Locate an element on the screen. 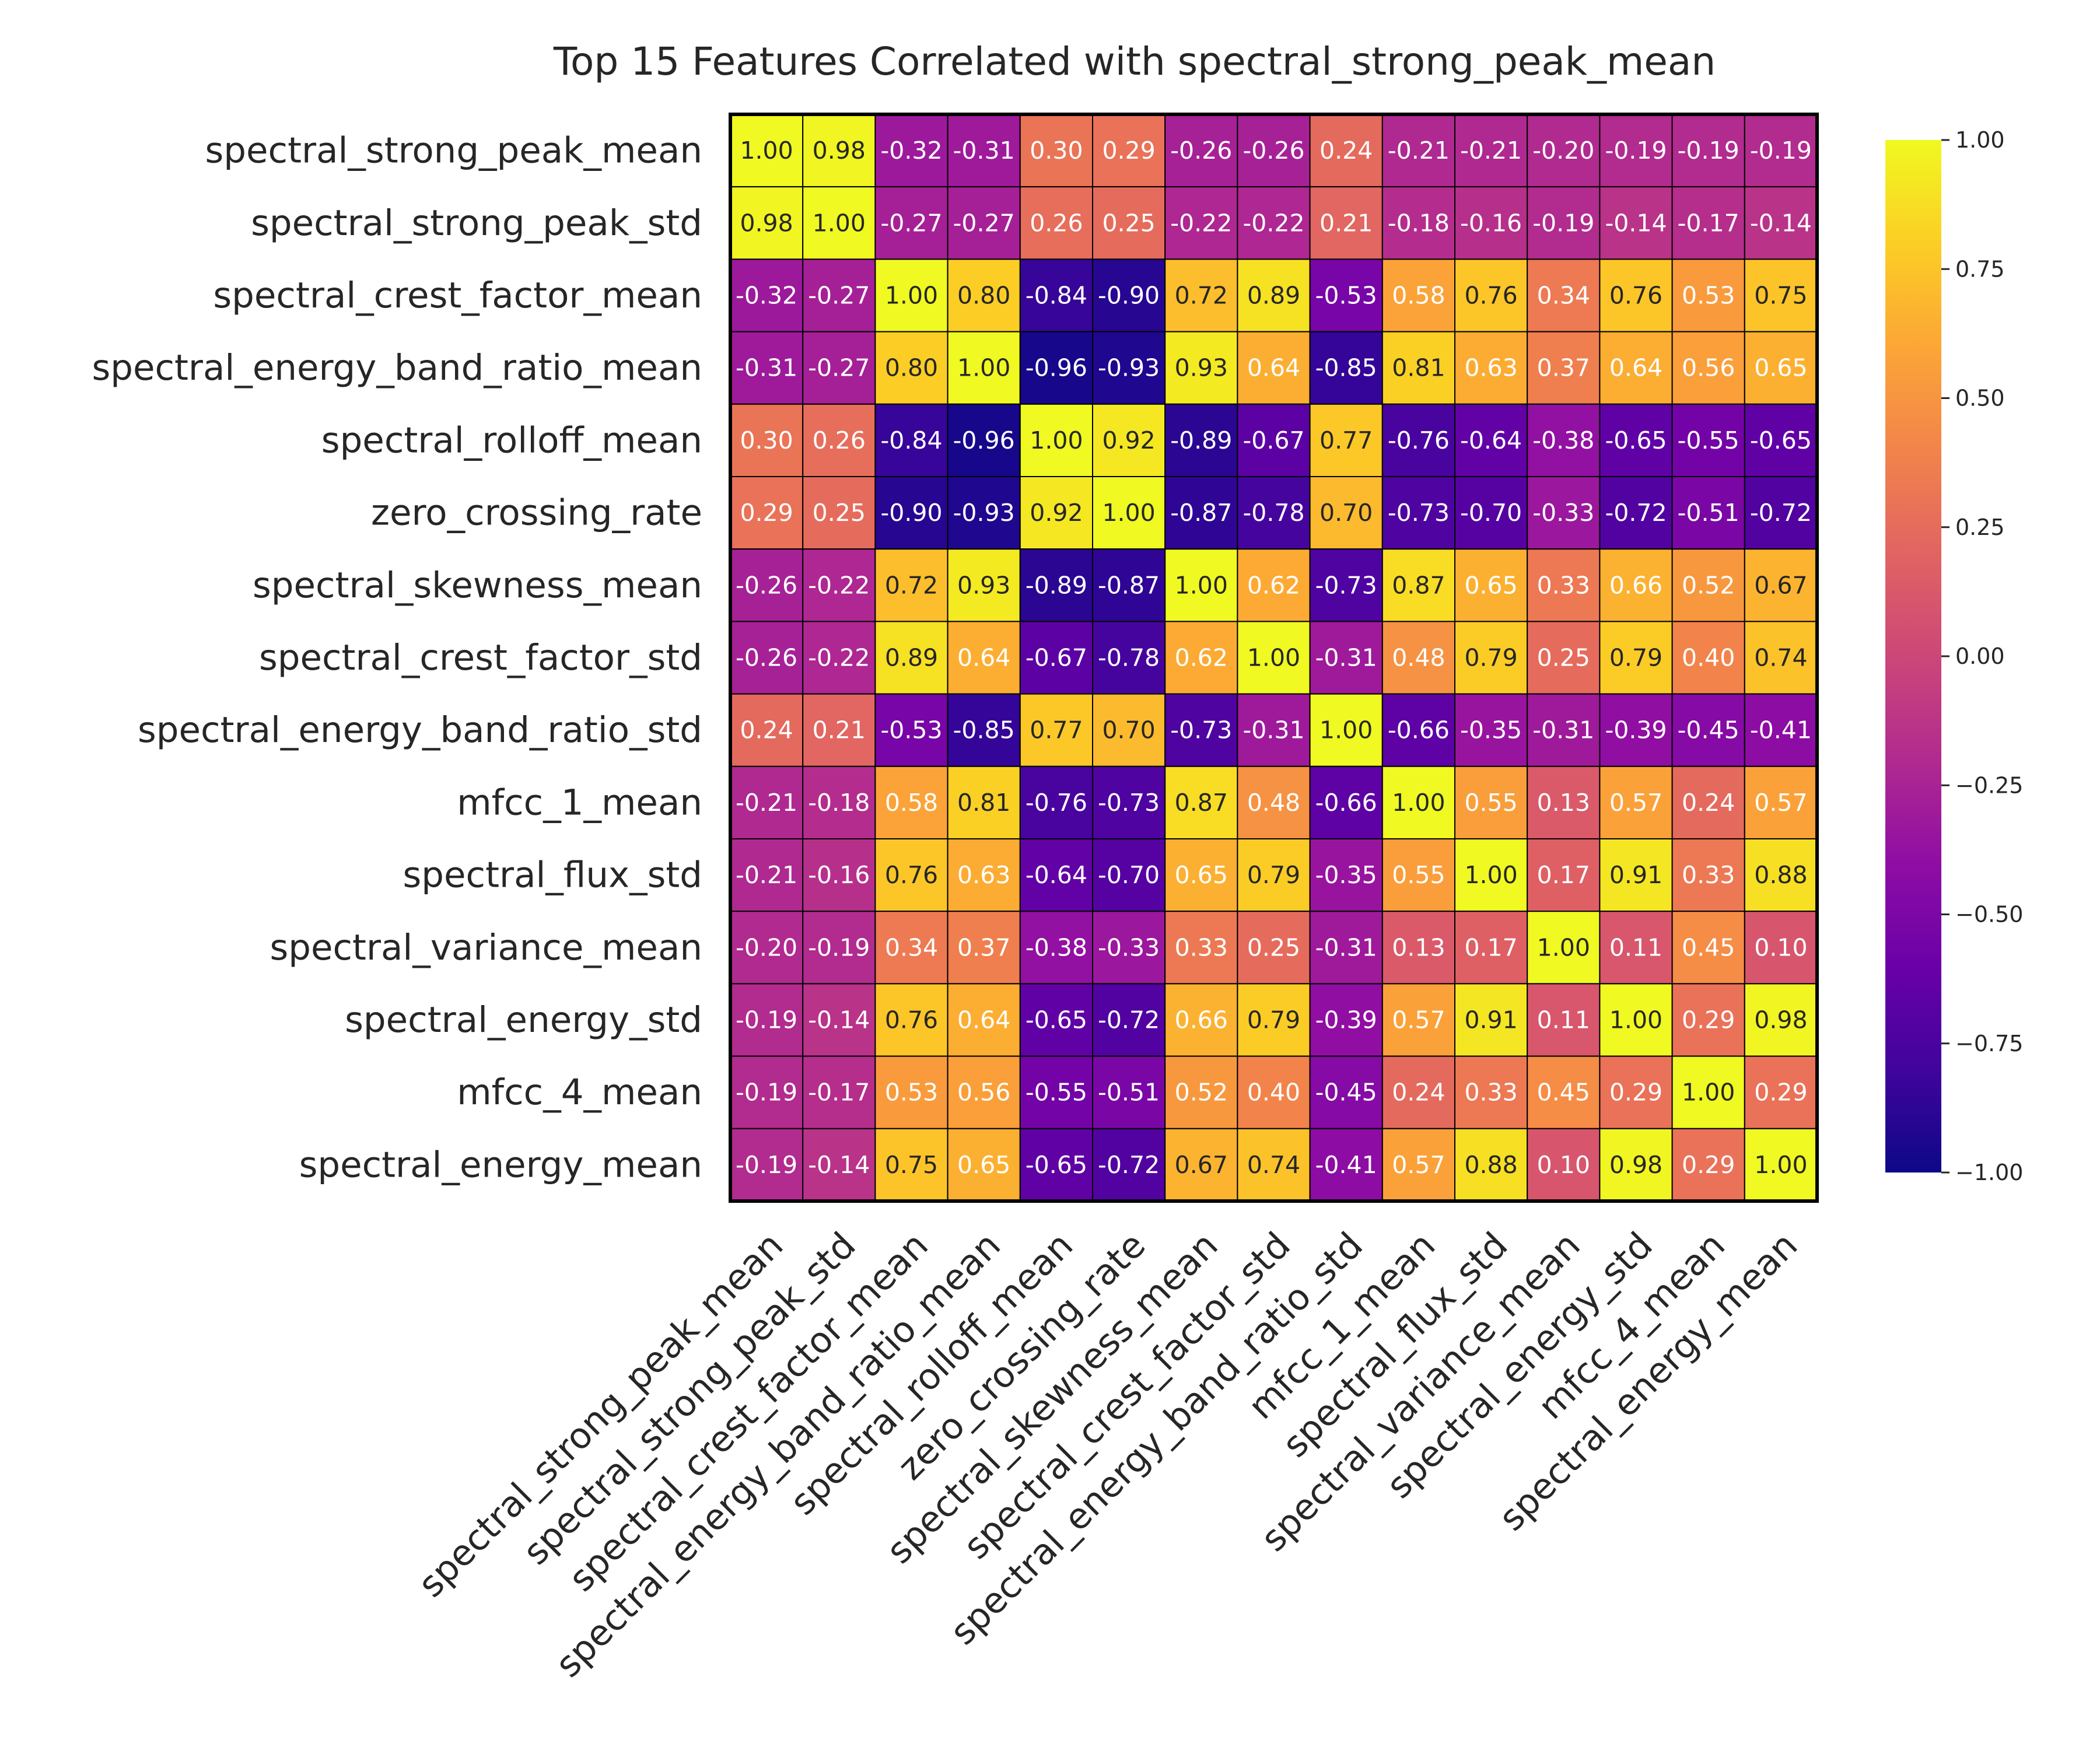  heatmap-cell-label: -0.55 is located at coordinates (1056, 1093).